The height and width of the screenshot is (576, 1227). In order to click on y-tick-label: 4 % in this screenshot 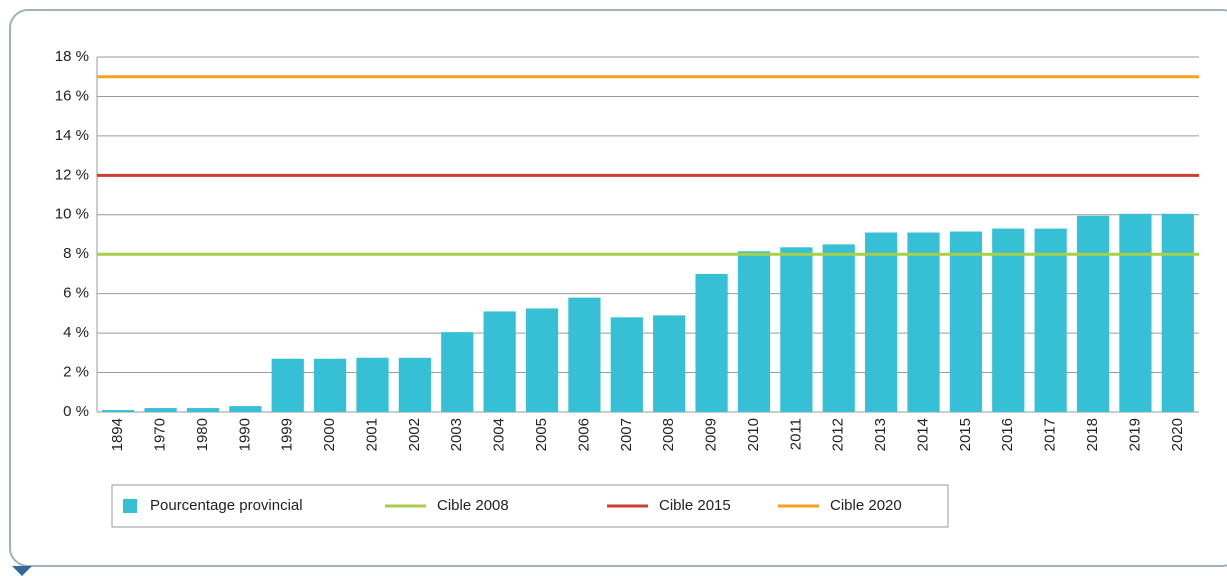, I will do `click(76, 332)`.